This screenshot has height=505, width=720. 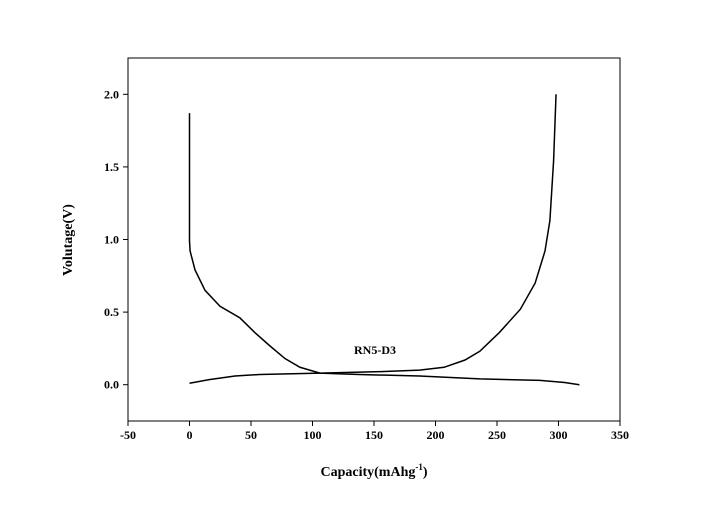 What do you see at coordinates (313, 435) in the screenshot?
I see `x-tick-label: 100` at bounding box center [313, 435].